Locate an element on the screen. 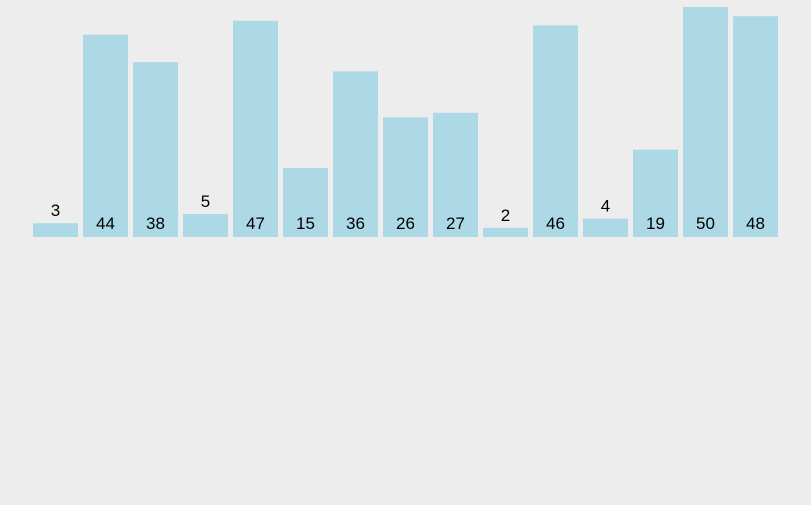  bar-value-label: 44 is located at coordinates (105, 223).